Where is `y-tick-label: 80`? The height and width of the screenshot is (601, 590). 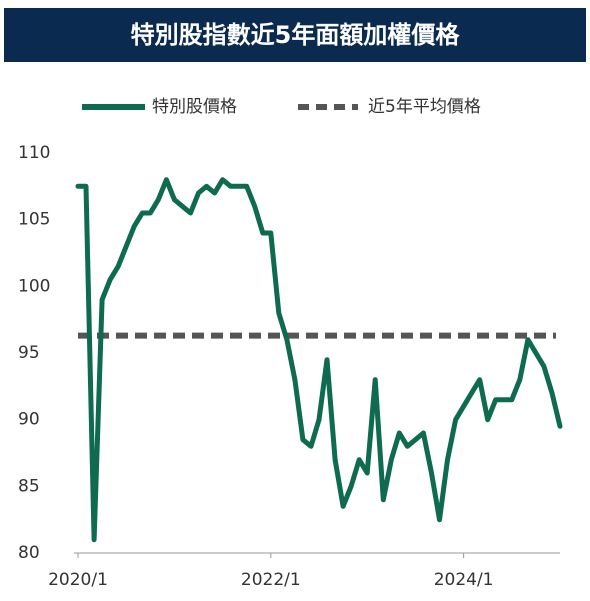
y-tick-label: 80 is located at coordinates (29, 553).